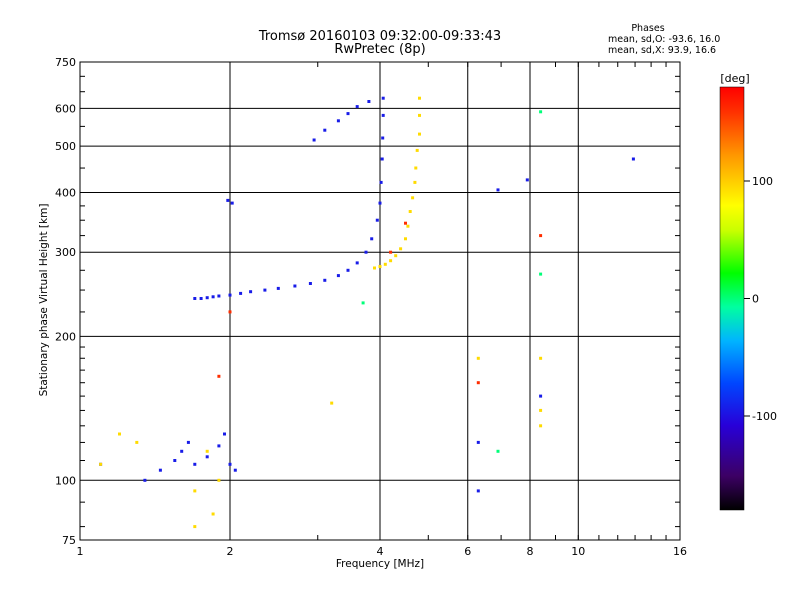 The height and width of the screenshot is (600, 800). What do you see at coordinates (732, 298) in the screenshot?
I see `colorbar` at bounding box center [732, 298].